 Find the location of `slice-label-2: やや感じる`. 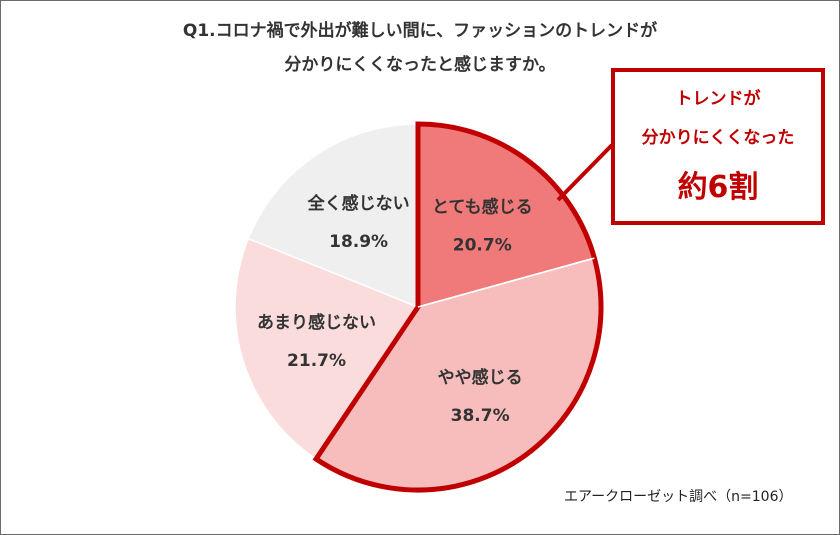

slice-label-2: やや感じる is located at coordinates (480, 377).